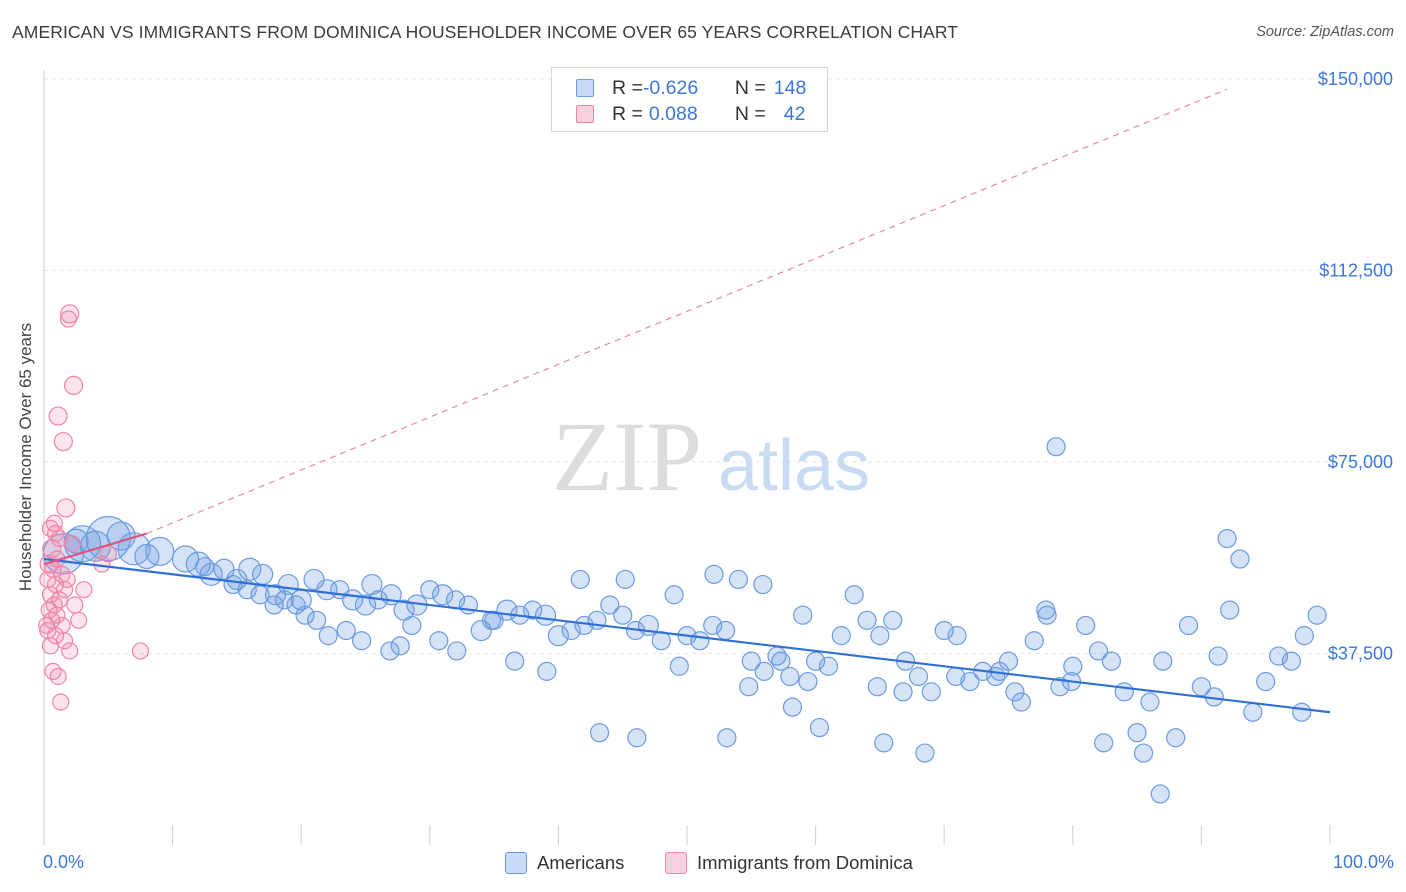  Describe the element at coordinates (95, 549) in the screenshot. I see `dominica-trend-solid` at that location.